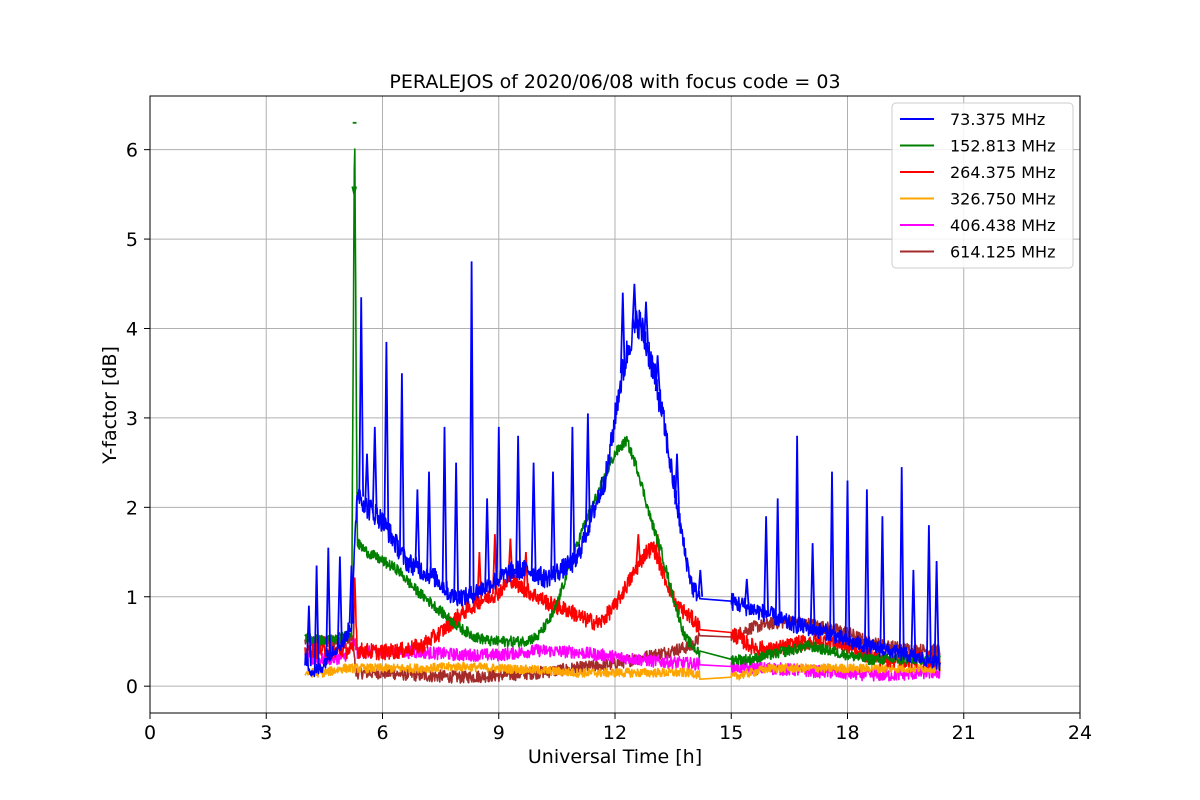  I want to click on y-tick-label: 4, so click(132, 329).